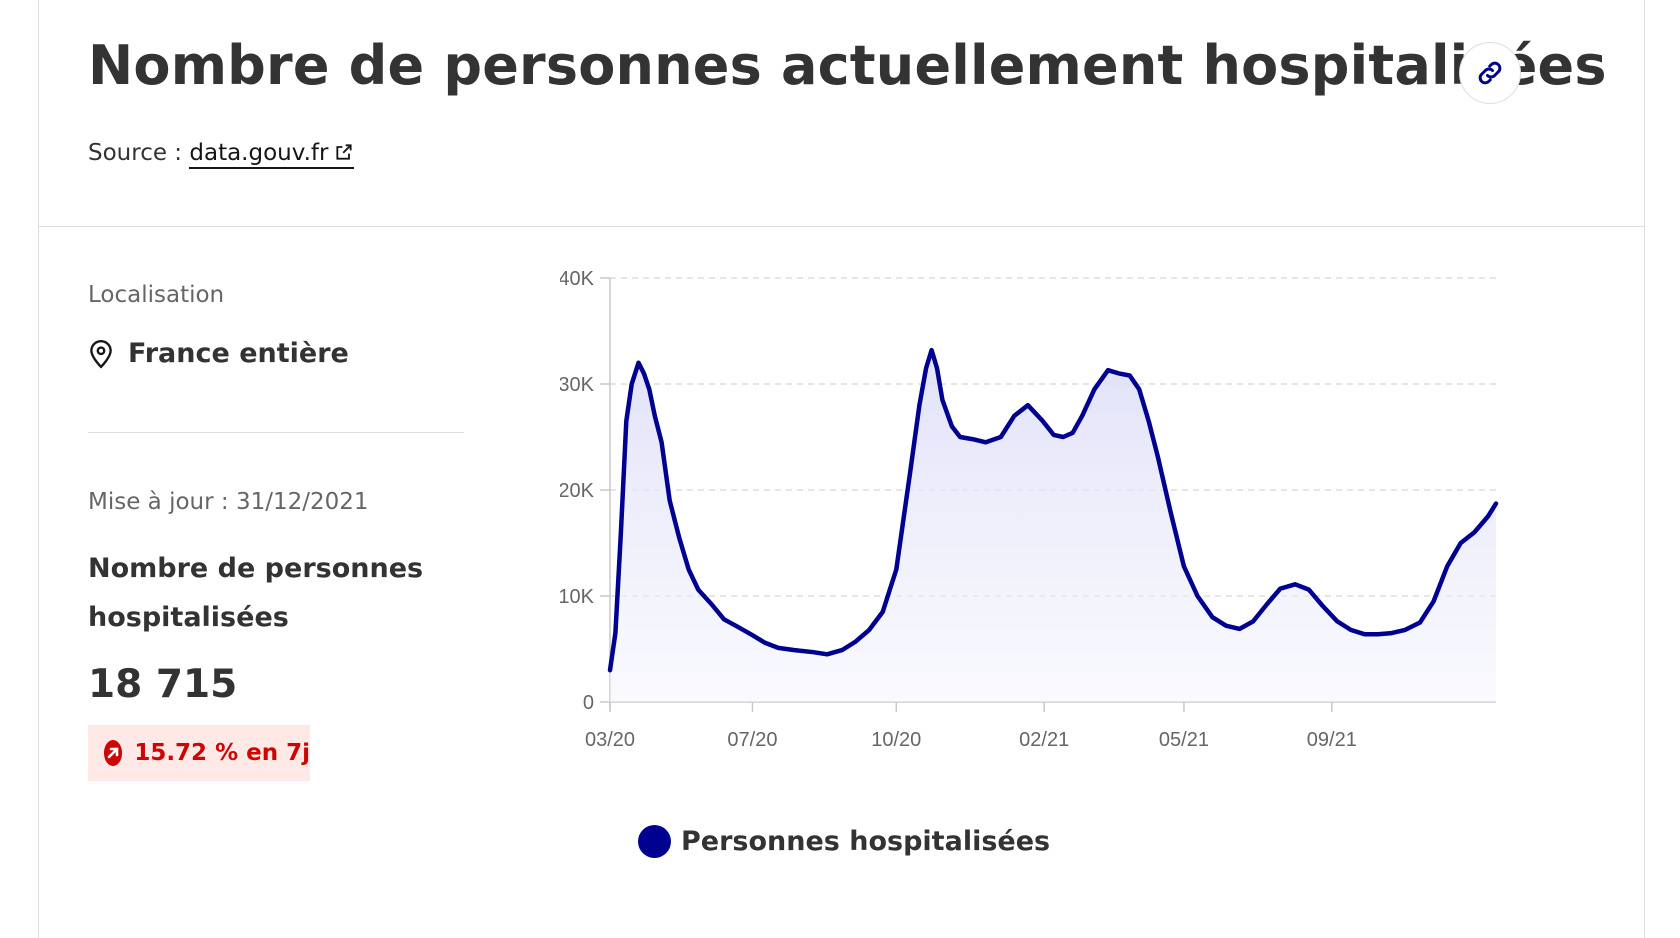 Image resolution: width=1680 pixels, height=938 pixels. Describe the element at coordinates (577, 491) in the screenshot. I see `y-tick-label: 20K` at that location.